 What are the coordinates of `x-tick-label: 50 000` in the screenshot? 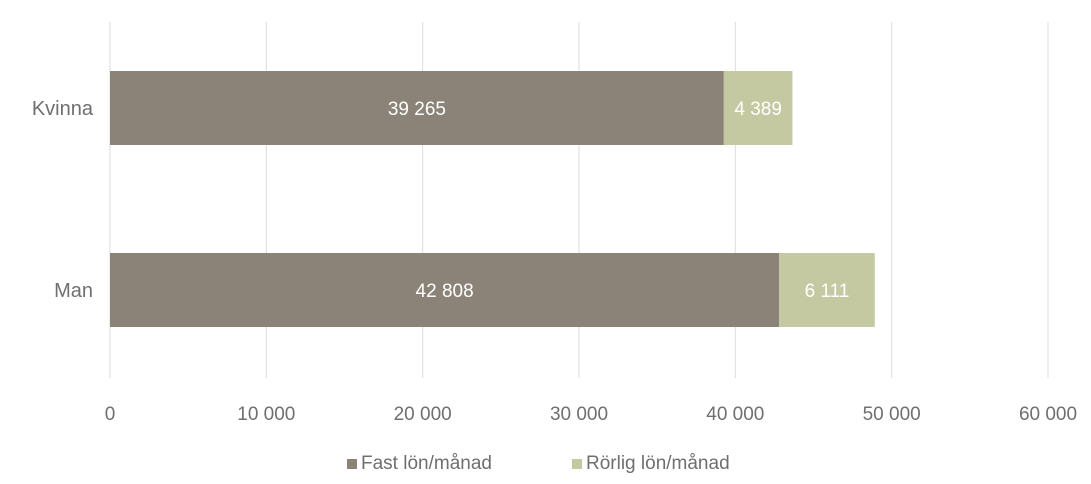 It's located at (892, 414).